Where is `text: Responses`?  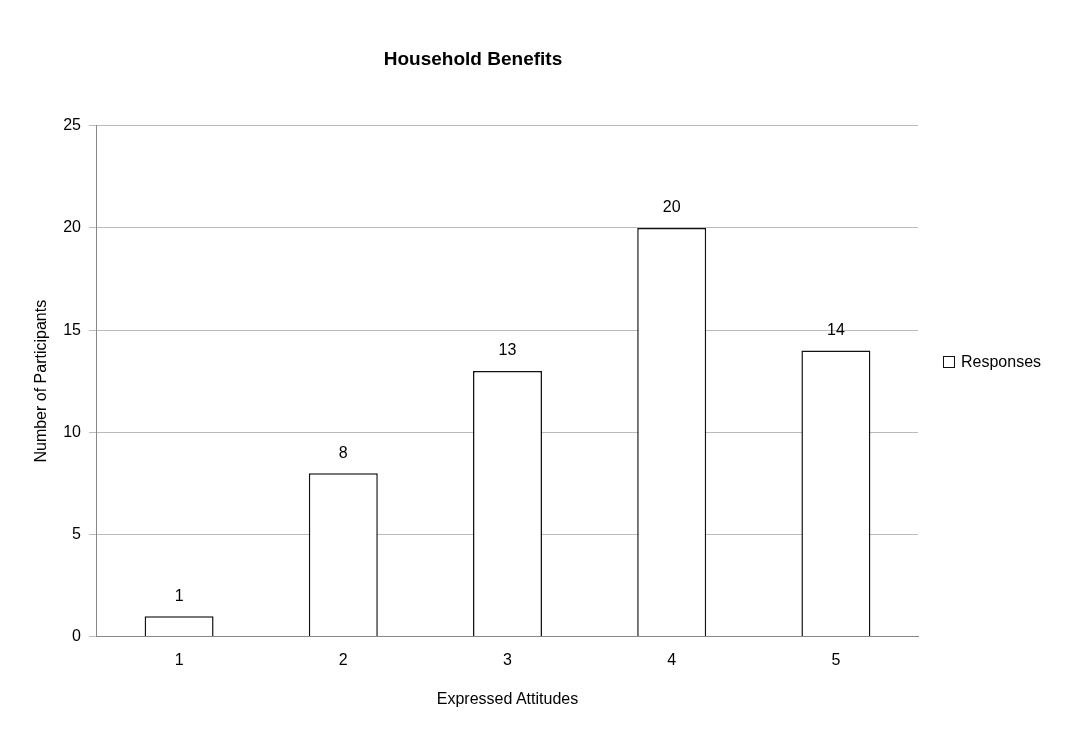 text: Responses is located at coordinates (1001, 362).